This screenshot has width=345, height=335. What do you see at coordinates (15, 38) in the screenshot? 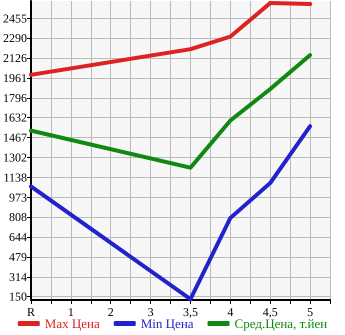
I see `y-tick-label: 2290` at bounding box center [15, 38].